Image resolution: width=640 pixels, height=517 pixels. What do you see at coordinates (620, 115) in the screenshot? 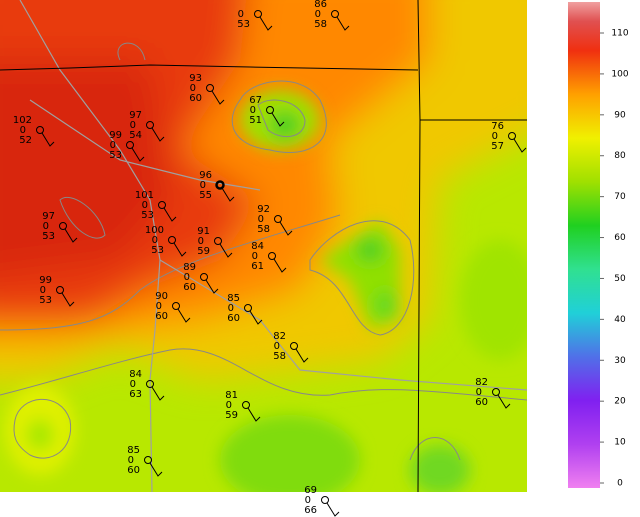
I see `tick-label: 90` at bounding box center [620, 115].